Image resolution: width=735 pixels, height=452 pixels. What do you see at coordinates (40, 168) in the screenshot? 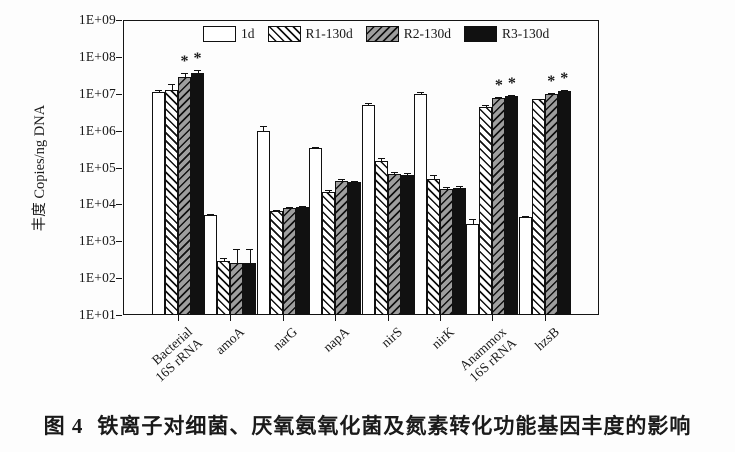
I see `y-axis-title: 丰度 Copies/ng DNA` at bounding box center [40, 168].